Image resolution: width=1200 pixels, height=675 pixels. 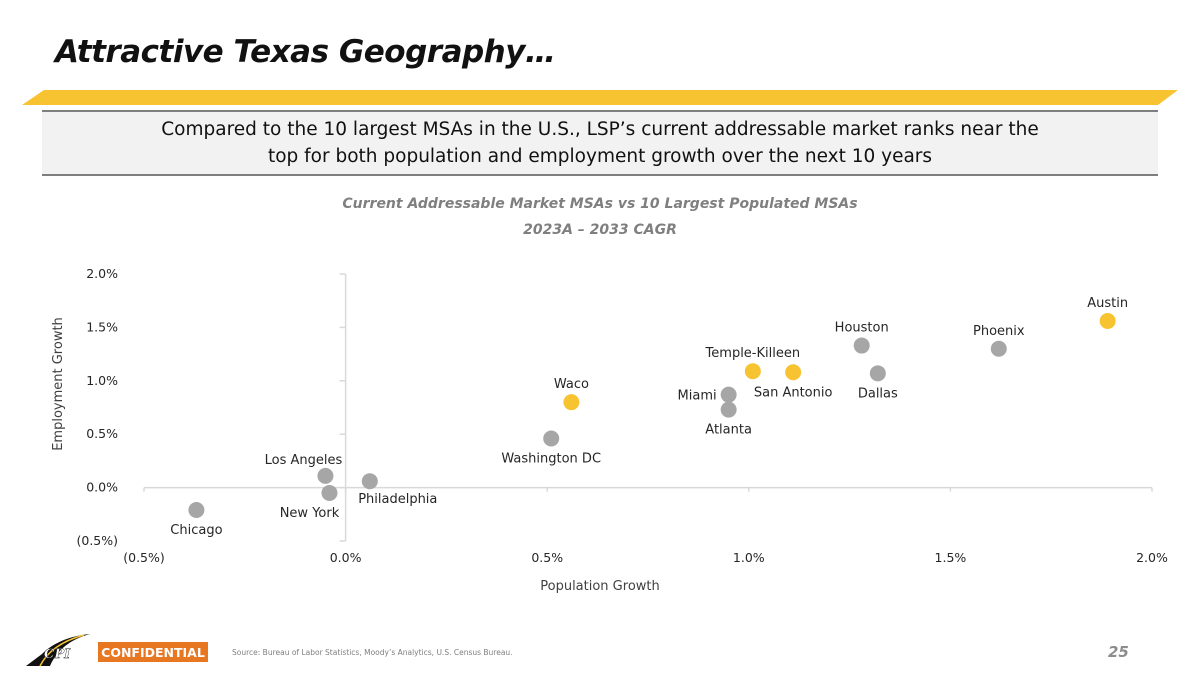 What do you see at coordinates (102, 380) in the screenshot?
I see `y-tick-label: 1.0%` at bounding box center [102, 380].